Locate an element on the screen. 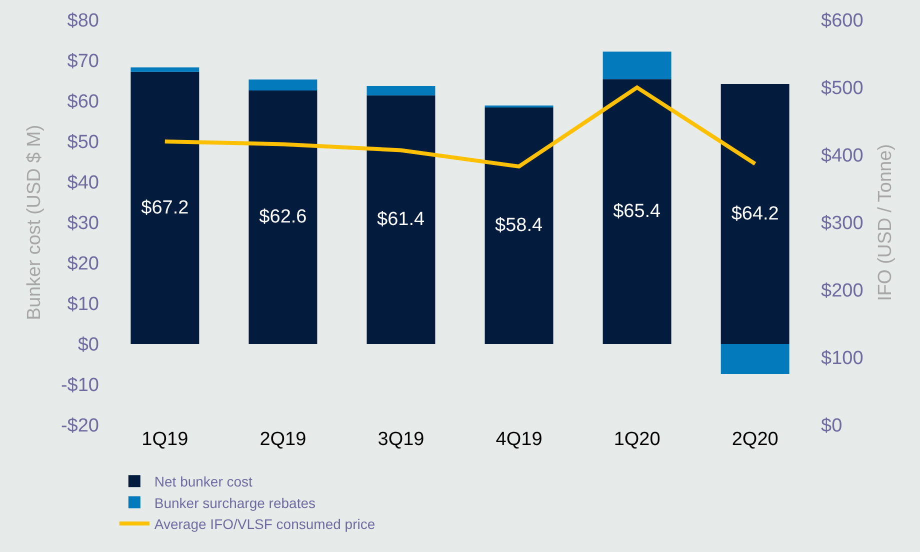  data-label: $64.2 is located at coordinates (755, 213).